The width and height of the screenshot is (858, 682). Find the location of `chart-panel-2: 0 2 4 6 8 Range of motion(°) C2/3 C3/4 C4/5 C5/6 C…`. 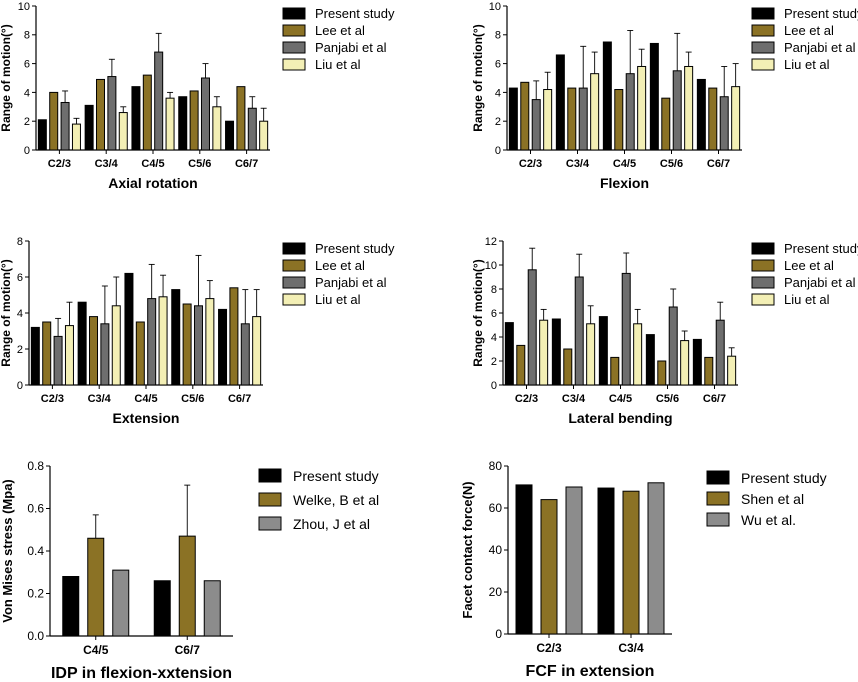

chart-panel-2: 0 2 4 6 8 Range of motion(°) C2/3 C3/4 C4/5 C5/6 C… is located at coordinates (197, 331).